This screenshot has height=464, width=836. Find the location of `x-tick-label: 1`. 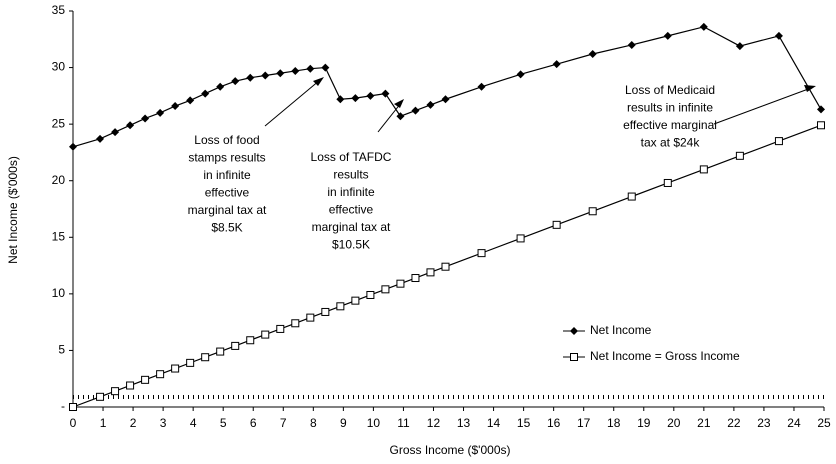

x-tick-label: 1 is located at coordinates (103, 423).